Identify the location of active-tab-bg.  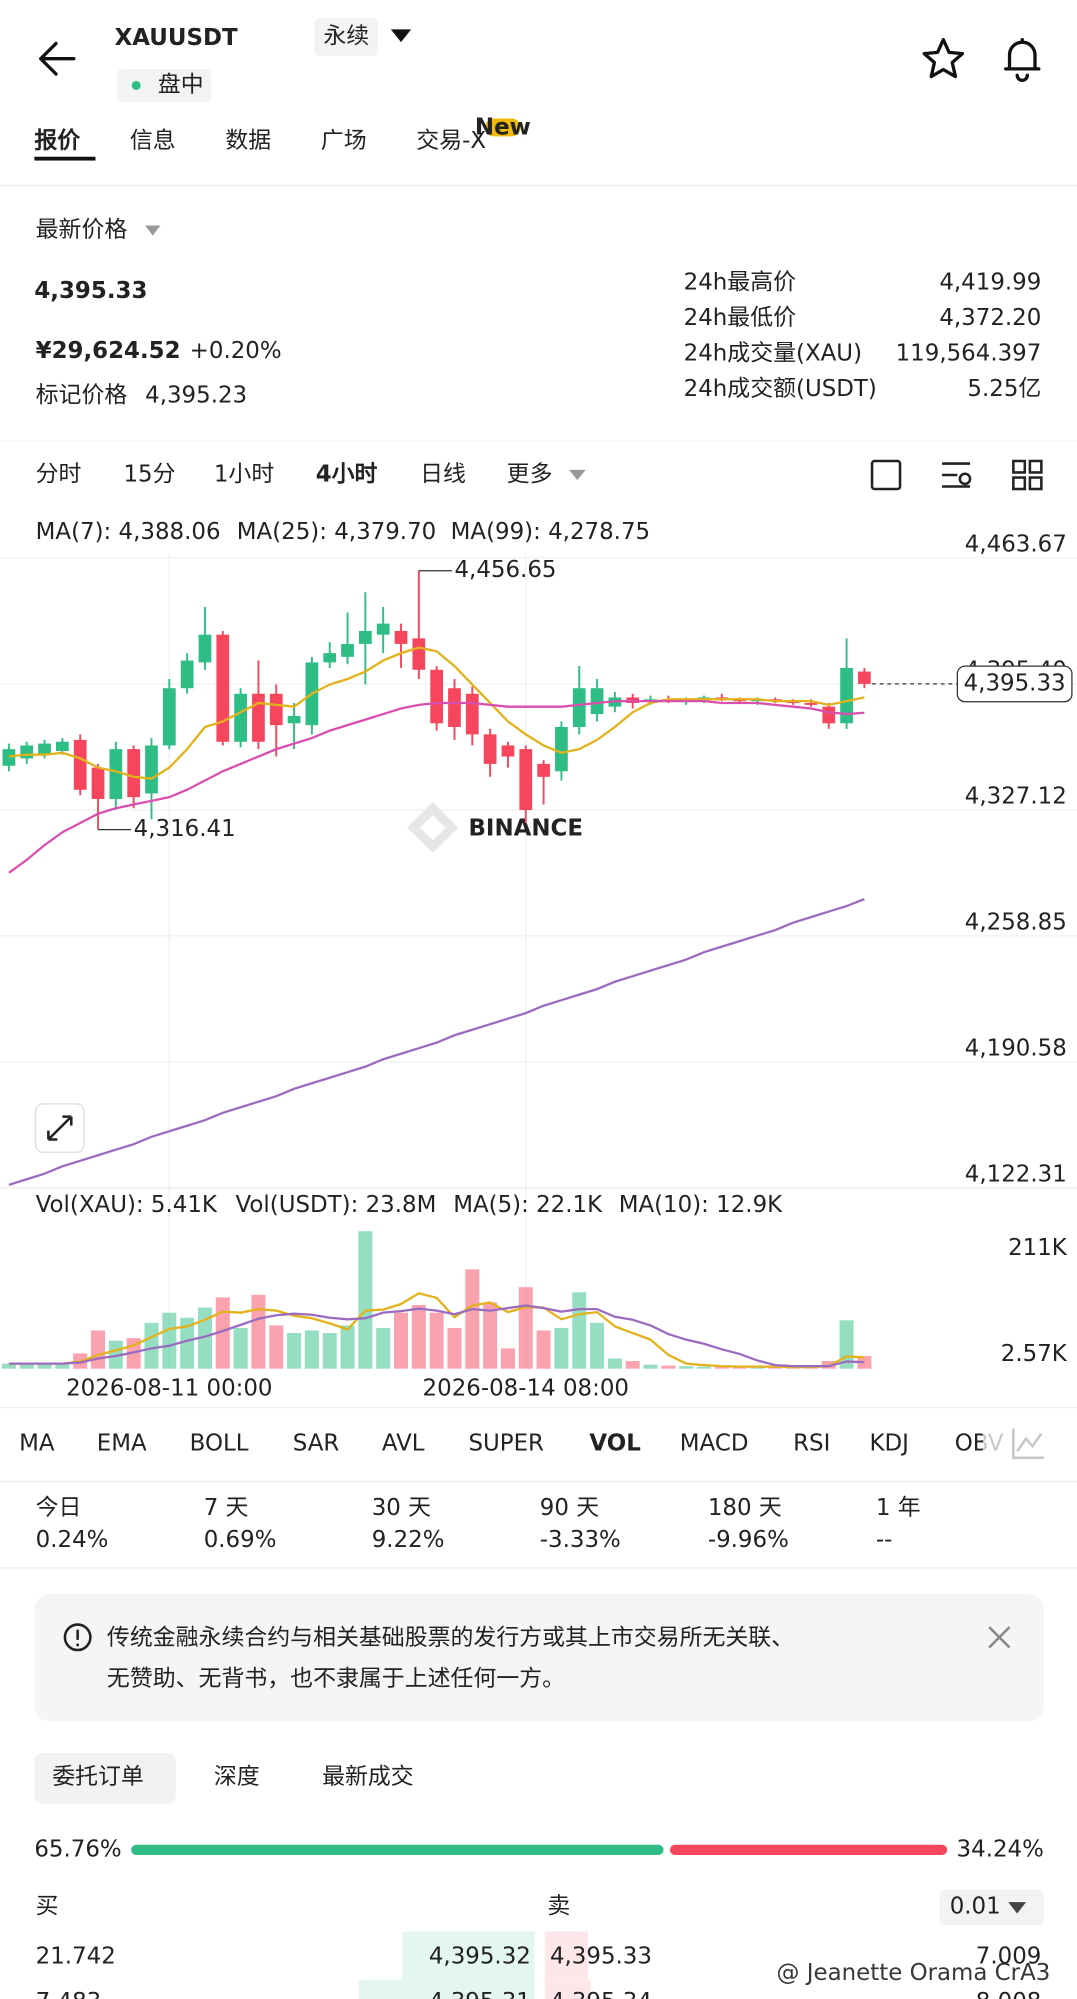
(105, 1779).